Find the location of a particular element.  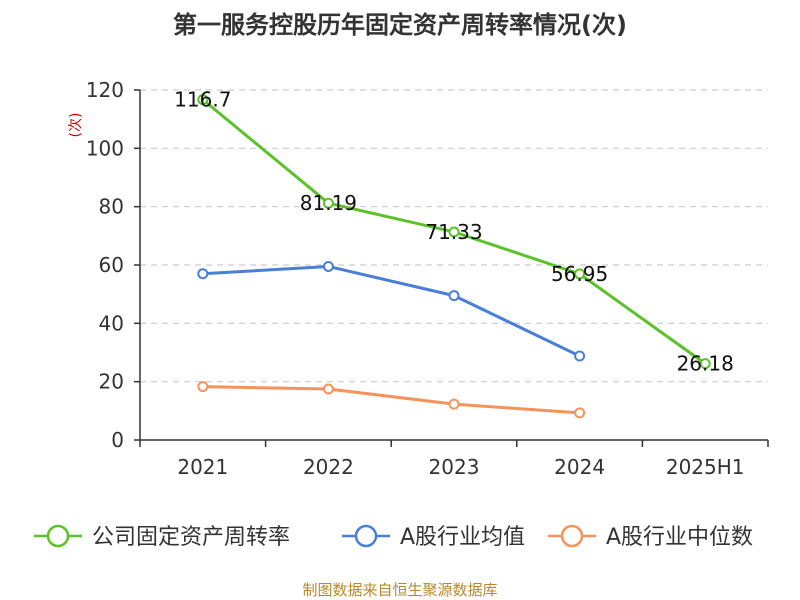

y-tick-label: 40 is located at coordinates (111, 323).